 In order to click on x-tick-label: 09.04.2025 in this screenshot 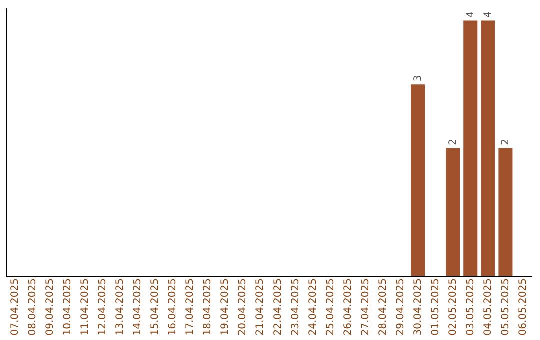, I will do `click(50, 307)`.